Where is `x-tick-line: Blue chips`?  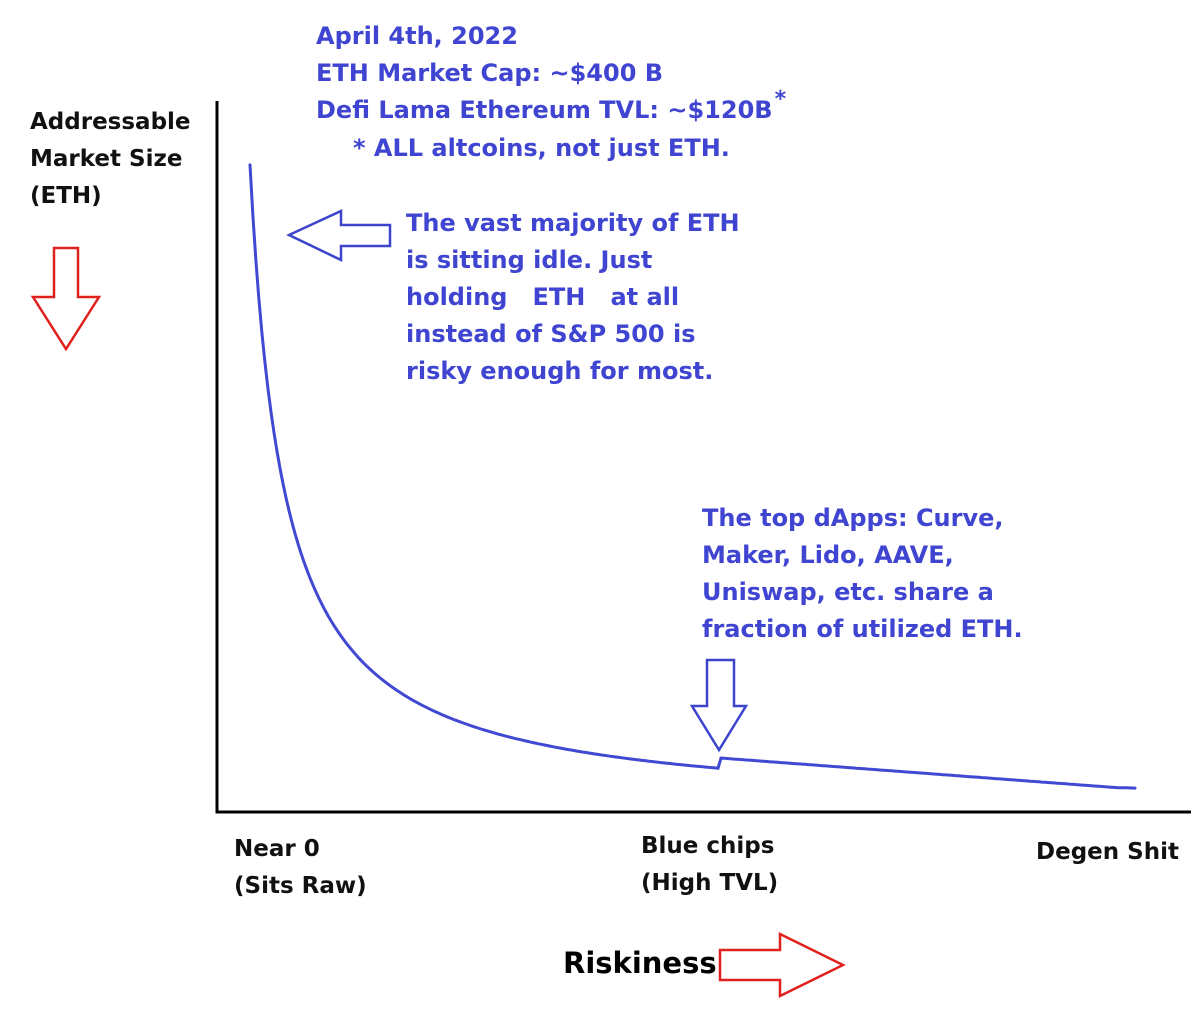
x-tick-line: Blue chips is located at coordinates (708, 846).